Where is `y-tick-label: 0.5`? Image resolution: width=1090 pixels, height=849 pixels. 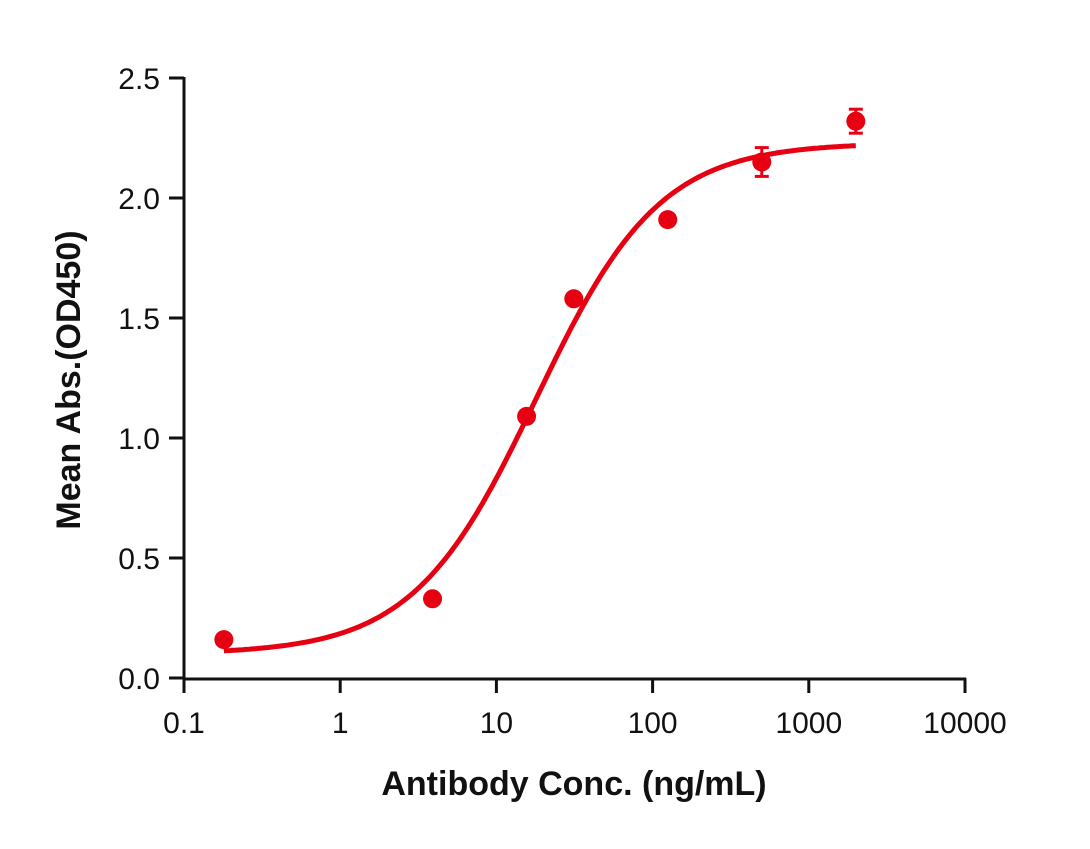 y-tick-label: 0.5 is located at coordinates (139, 559).